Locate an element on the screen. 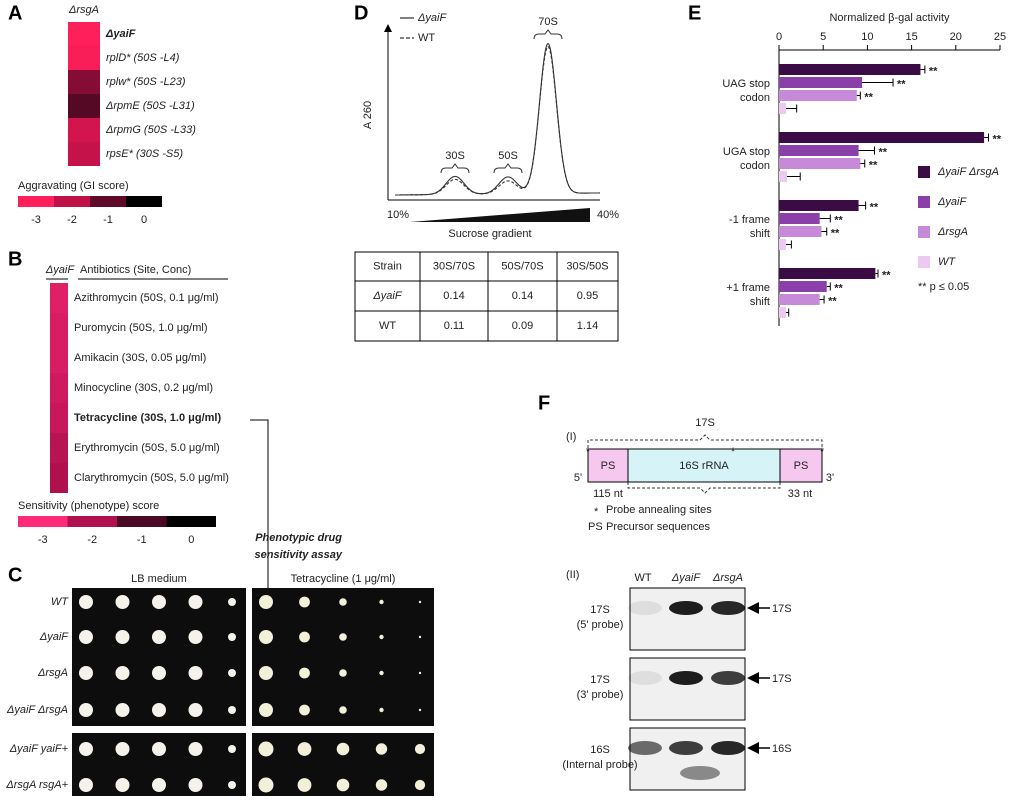 The height and width of the screenshot is (800, 1013). band is located at coordinates (728, 678).